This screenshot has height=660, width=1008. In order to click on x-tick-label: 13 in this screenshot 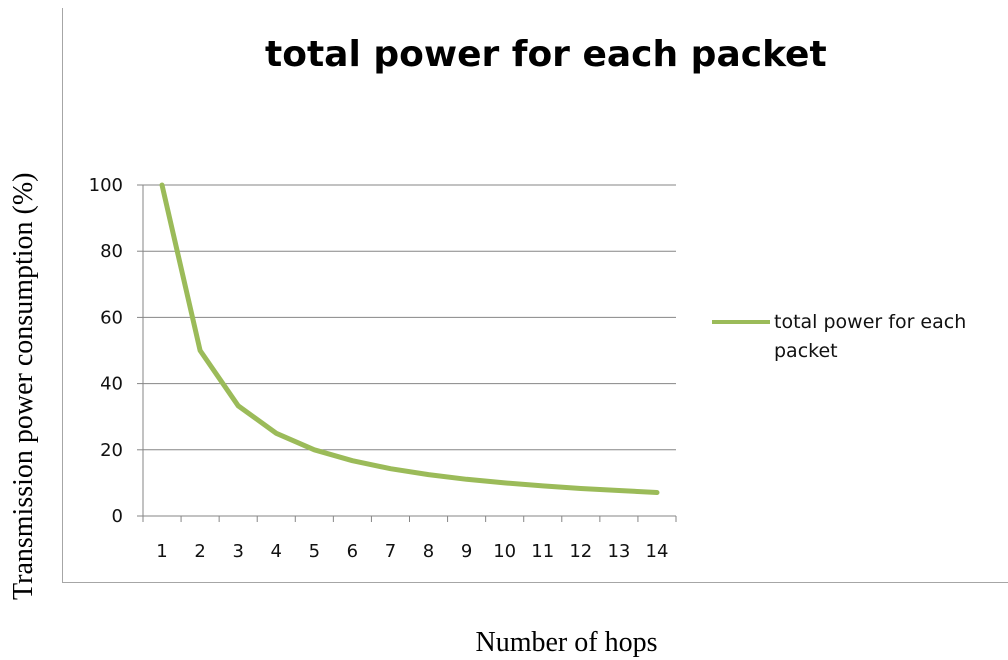, I will do `click(618, 551)`.